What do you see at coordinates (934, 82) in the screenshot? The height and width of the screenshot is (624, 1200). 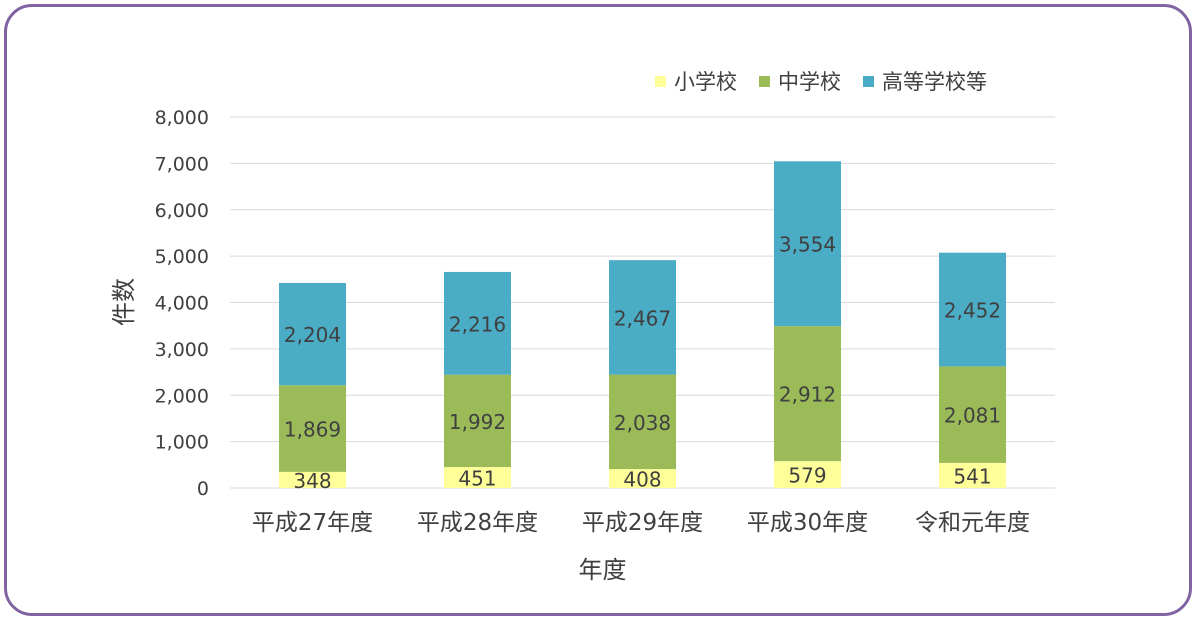 I see `legend-label-high-school: 高等学校等` at bounding box center [934, 82].